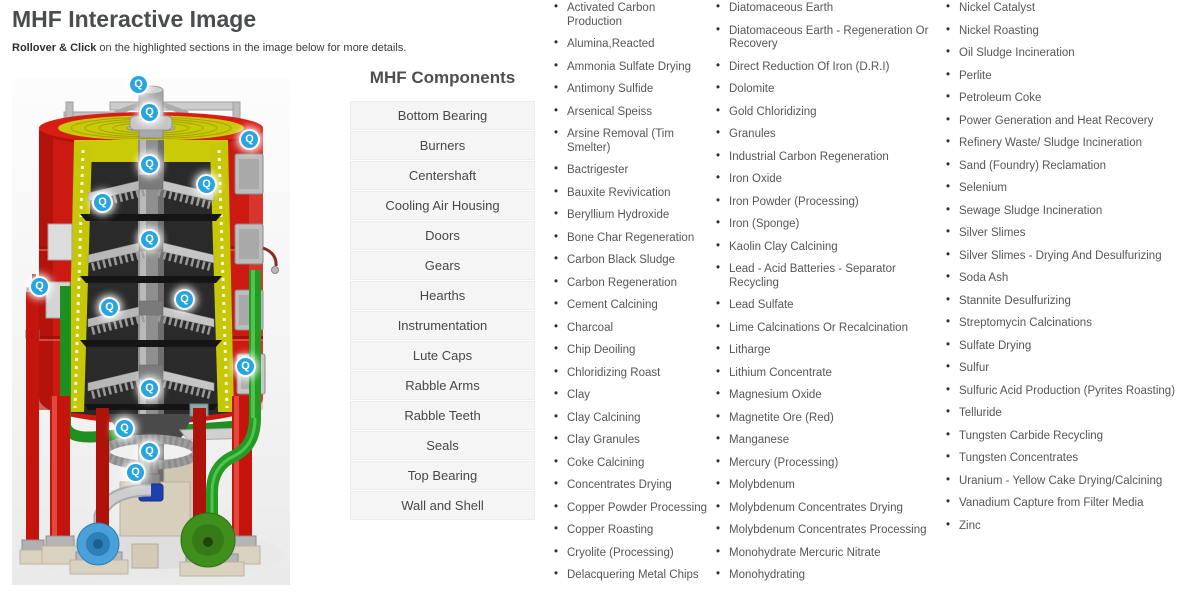 The height and width of the screenshot is (592, 1190). I want to click on application-item: Lead Sulfate, so click(829, 305).